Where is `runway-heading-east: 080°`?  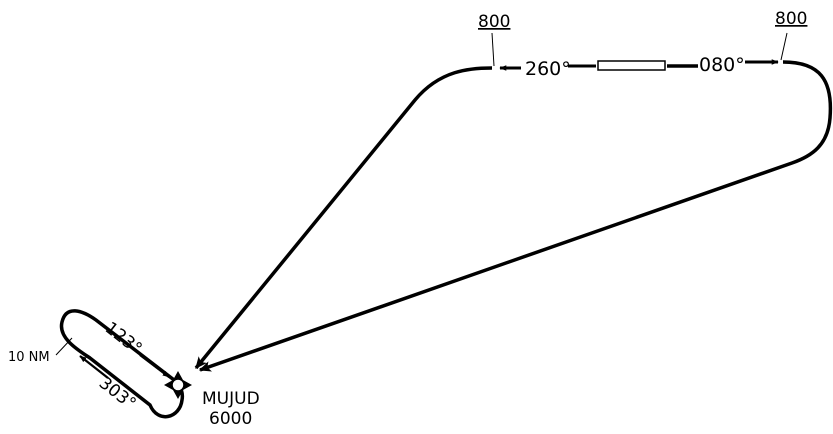
runway-heading-east: 080° is located at coordinates (722, 65).